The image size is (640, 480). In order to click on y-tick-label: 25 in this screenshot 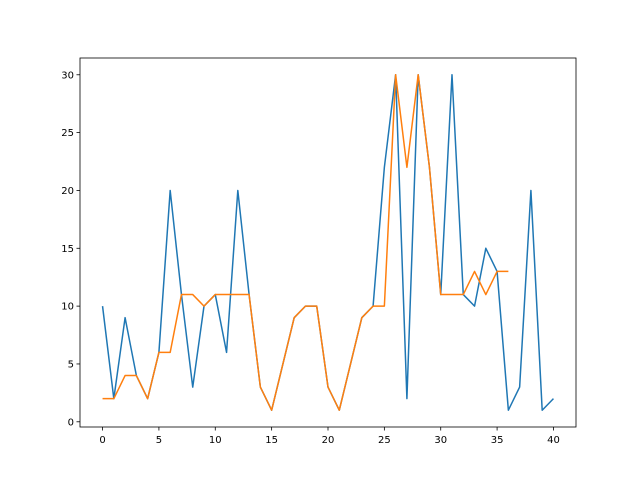, I will do `click(67, 133)`.